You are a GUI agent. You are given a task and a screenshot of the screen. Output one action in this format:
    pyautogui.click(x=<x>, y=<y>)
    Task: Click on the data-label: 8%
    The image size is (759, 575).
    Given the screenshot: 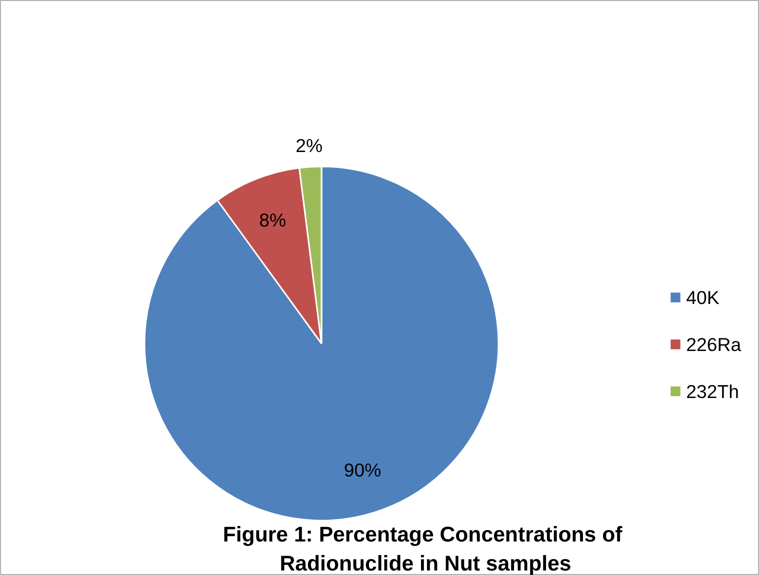 What is the action you would take?
    pyautogui.click(x=272, y=220)
    